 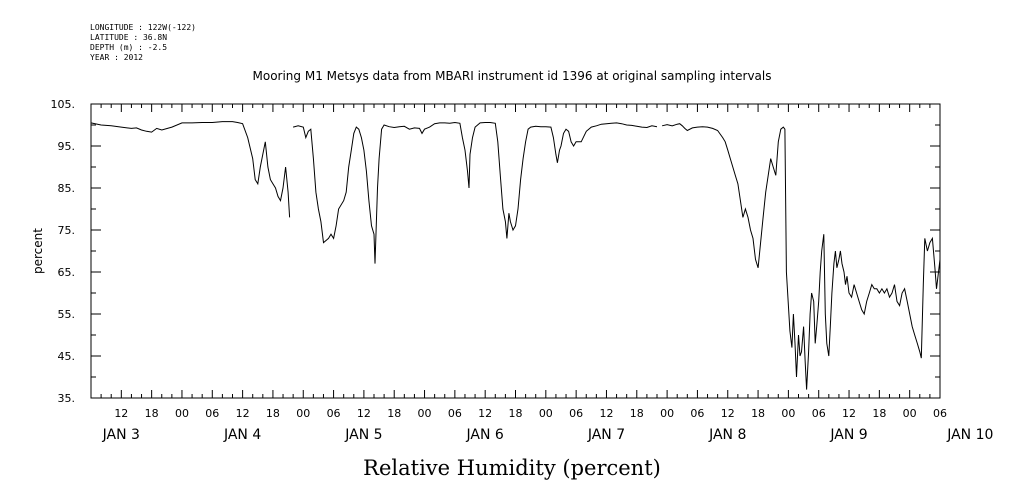 What do you see at coordinates (128, 37) in the screenshot?
I see `latitude-label: LATITUDE : 36.8N` at bounding box center [128, 37].